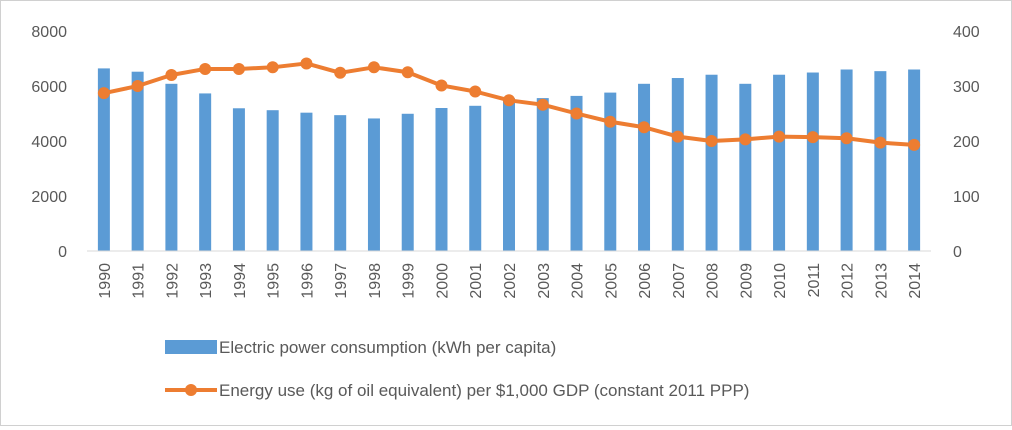  What do you see at coordinates (966, 197) in the screenshot?
I see `right-tick-label: 100` at bounding box center [966, 197].